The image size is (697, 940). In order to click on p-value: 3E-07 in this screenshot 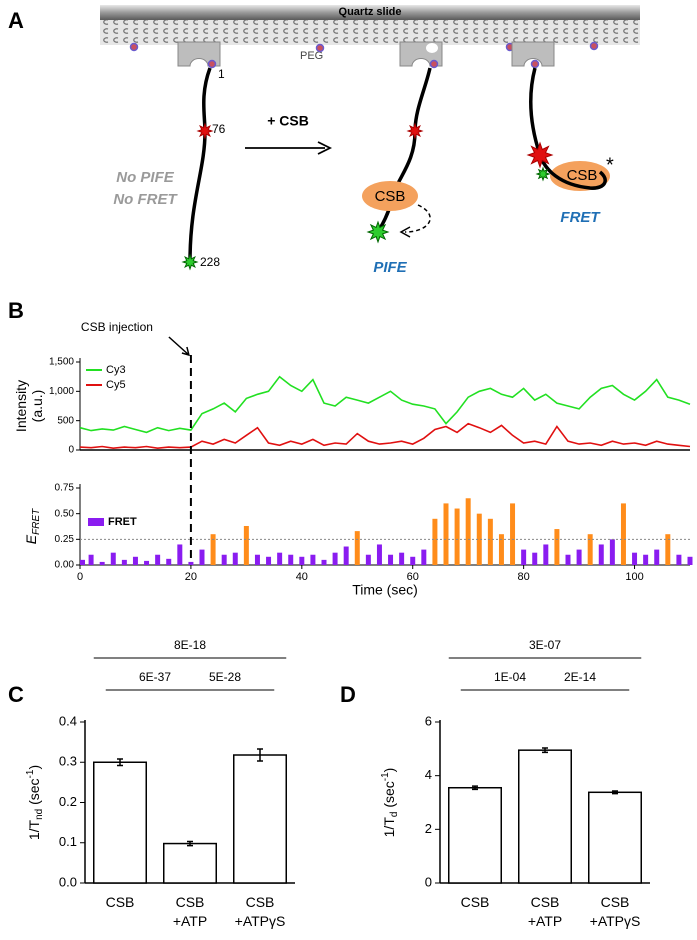, I will do `click(545, 645)`.